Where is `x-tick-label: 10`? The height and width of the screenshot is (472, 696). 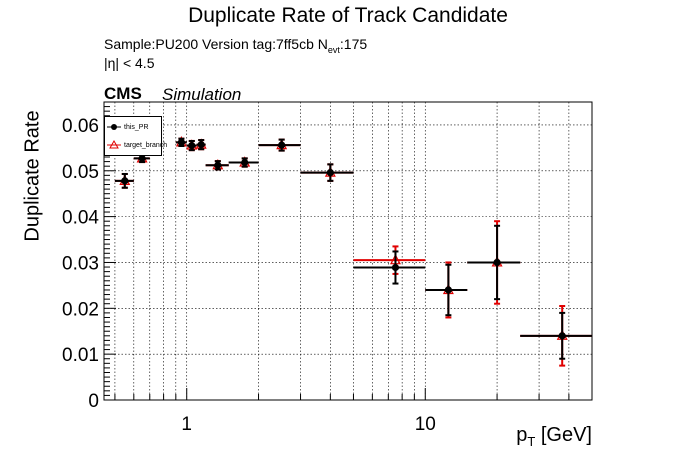
x-tick-label: 10 is located at coordinates (425, 424).